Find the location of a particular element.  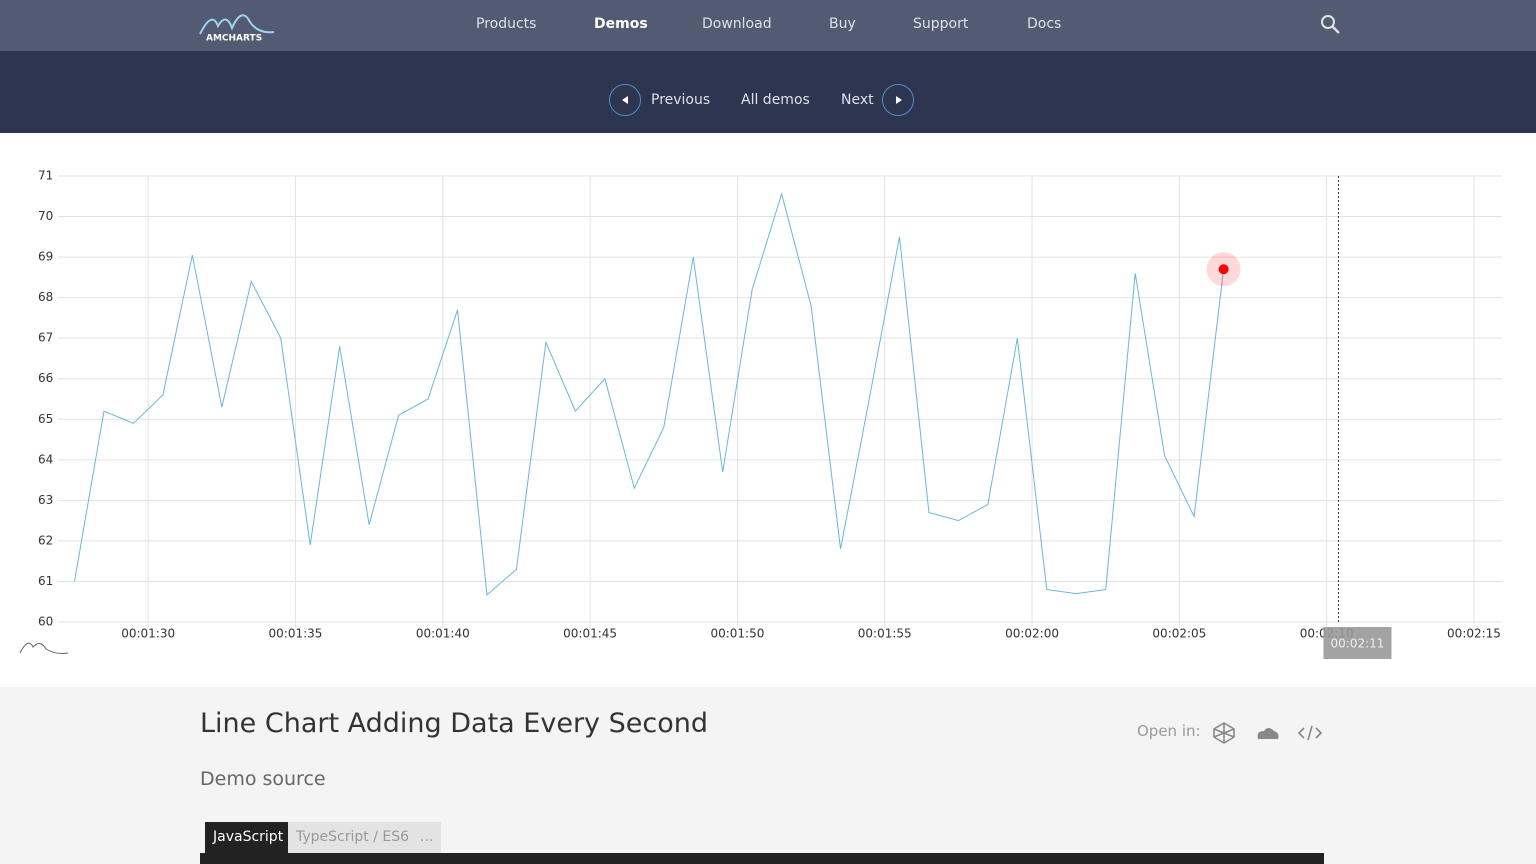

x-tick-label: 00:02:15 is located at coordinates (1474, 634).